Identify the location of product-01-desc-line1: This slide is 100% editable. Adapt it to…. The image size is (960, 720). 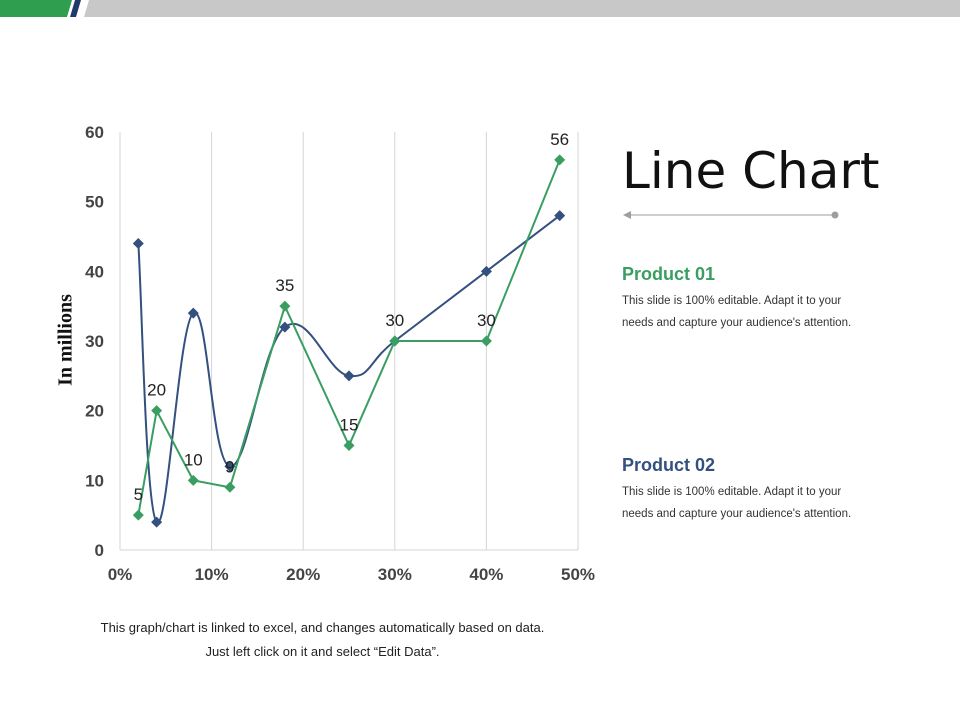
(732, 301).